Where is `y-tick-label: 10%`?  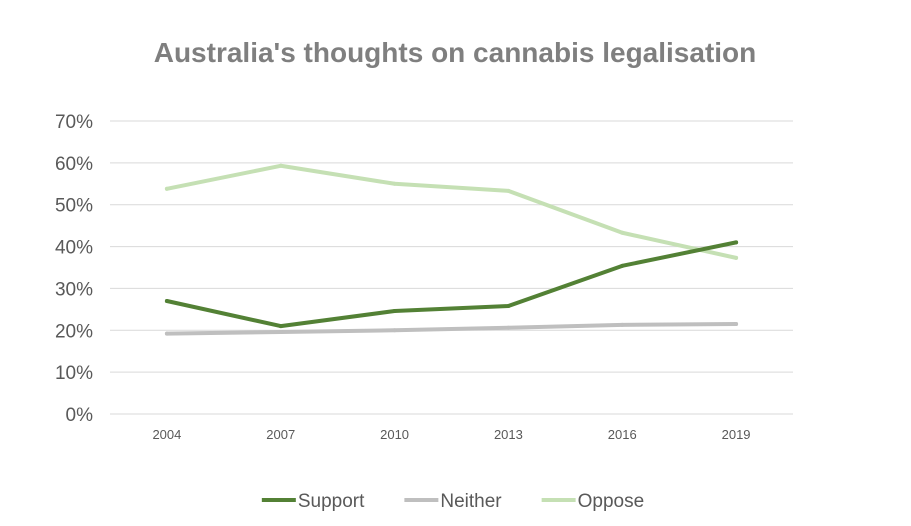
y-tick-label: 10% is located at coordinates (74, 373).